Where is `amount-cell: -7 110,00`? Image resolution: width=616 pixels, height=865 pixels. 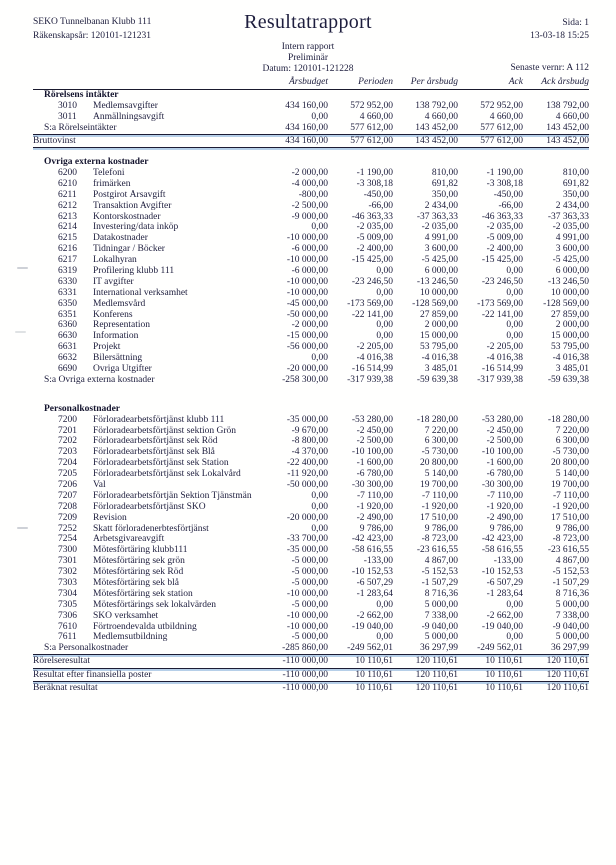
amount-cell: -7 110,00 is located at coordinates (374, 495).